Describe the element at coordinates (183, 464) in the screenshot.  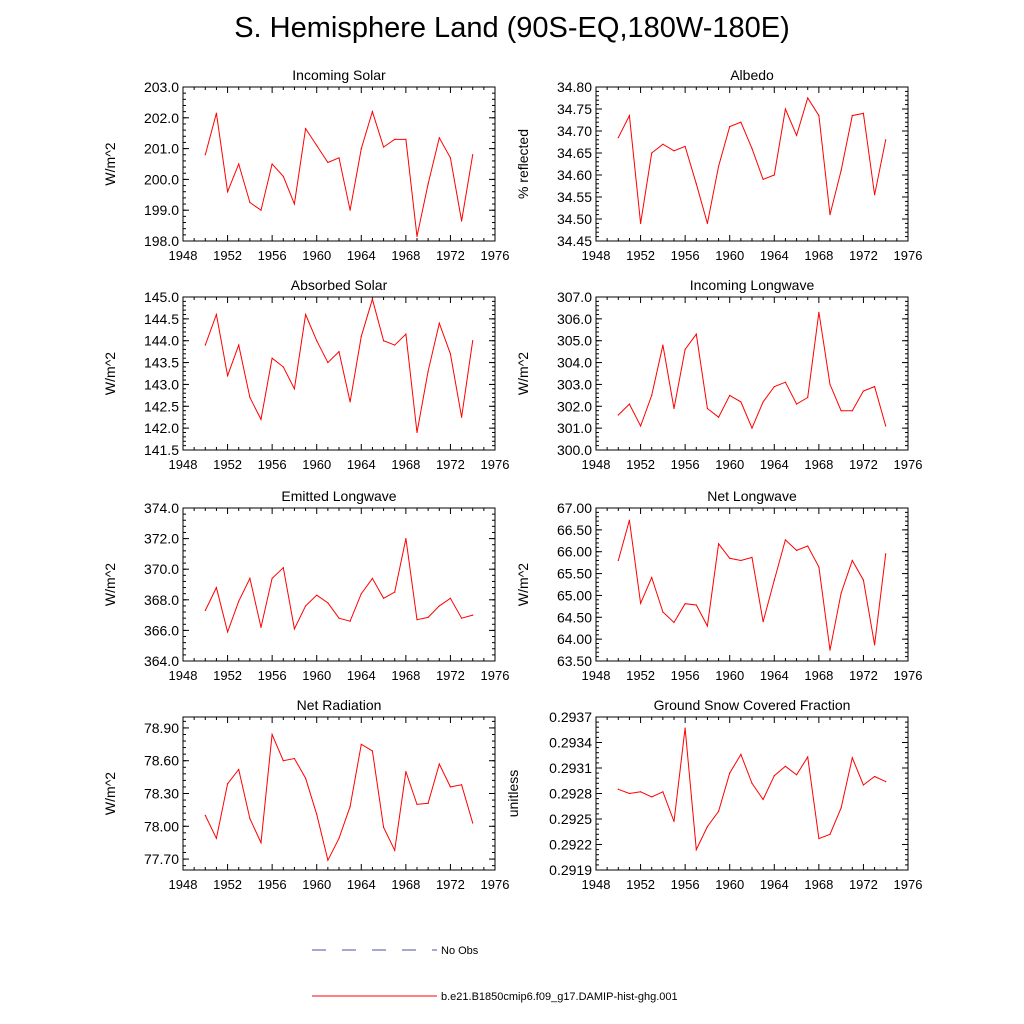
I see `x-tick-label: 1948` at that location.